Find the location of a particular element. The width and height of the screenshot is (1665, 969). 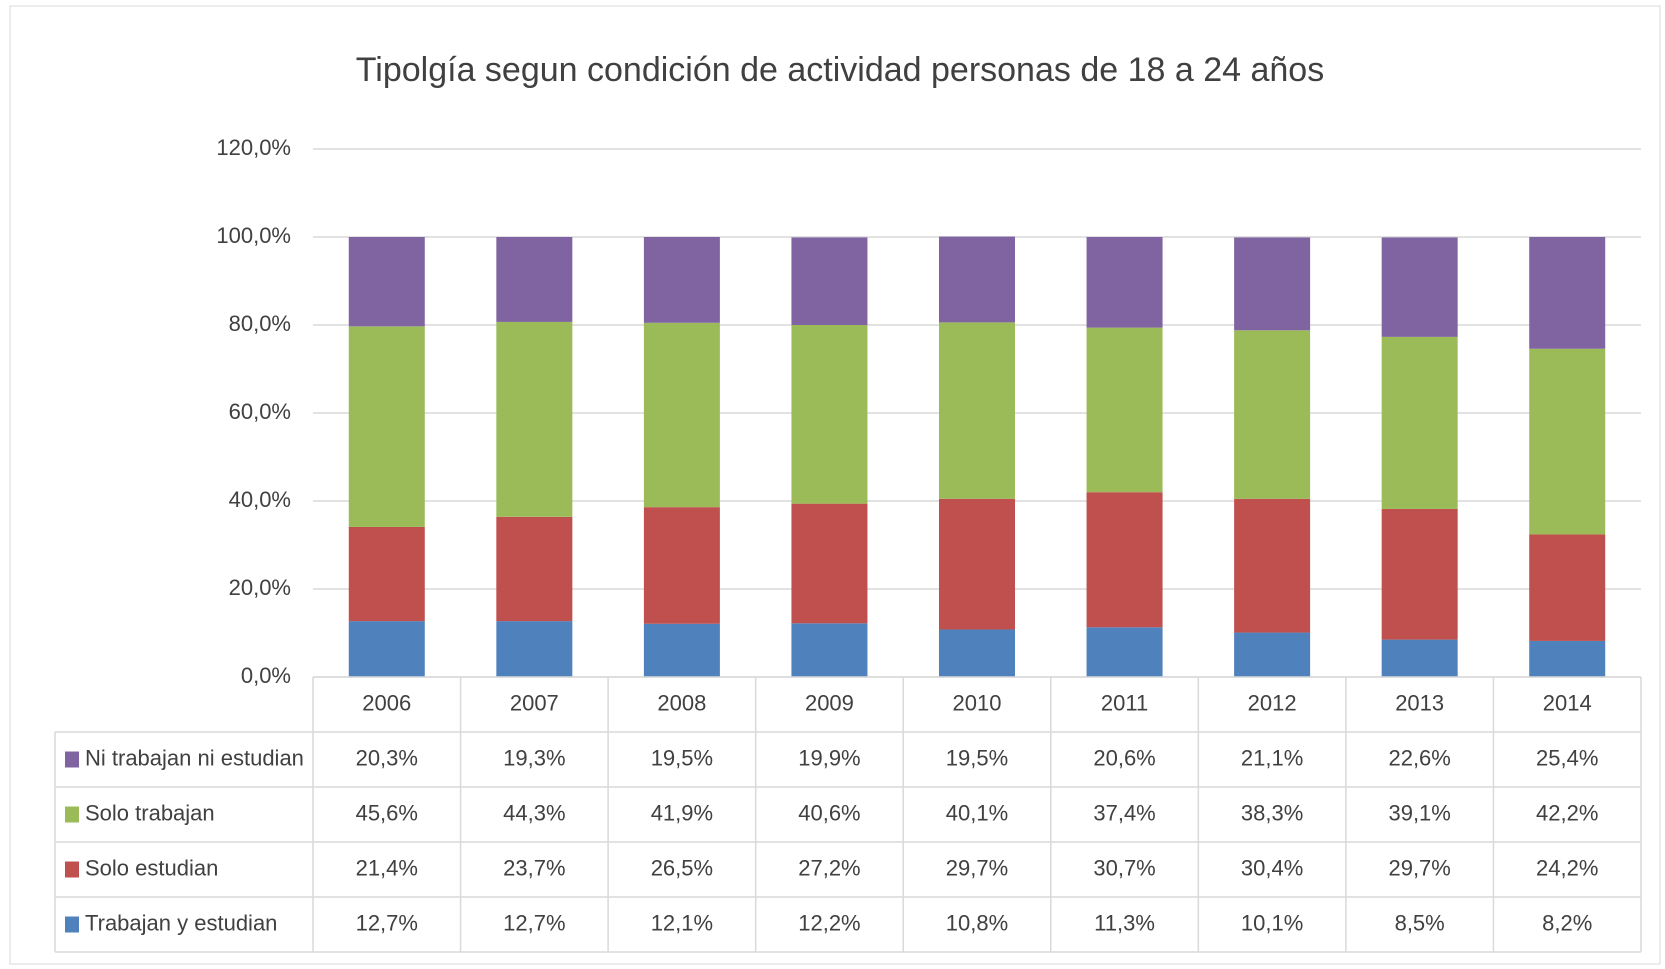

legend-label: Ni trabajan ni estudian is located at coordinates (194, 757).